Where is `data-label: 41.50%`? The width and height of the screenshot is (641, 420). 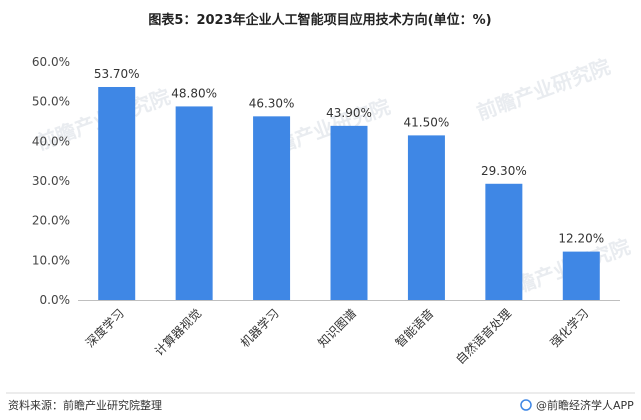 data-label: 41.50% is located at coordinates (427, 122).